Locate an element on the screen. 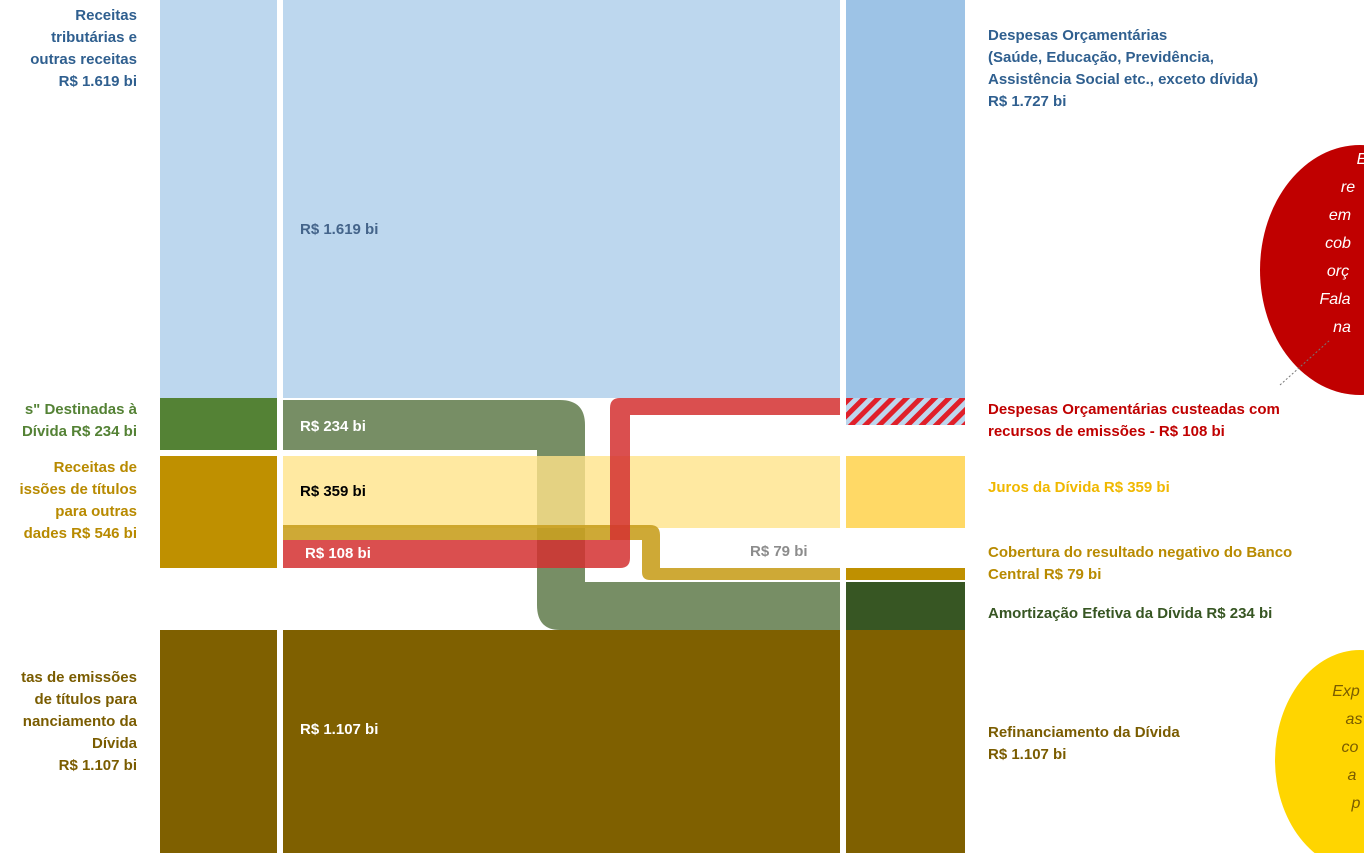 This screenshot has height=853, width=1364. note-text: as is located at coordinates (1354, 719).